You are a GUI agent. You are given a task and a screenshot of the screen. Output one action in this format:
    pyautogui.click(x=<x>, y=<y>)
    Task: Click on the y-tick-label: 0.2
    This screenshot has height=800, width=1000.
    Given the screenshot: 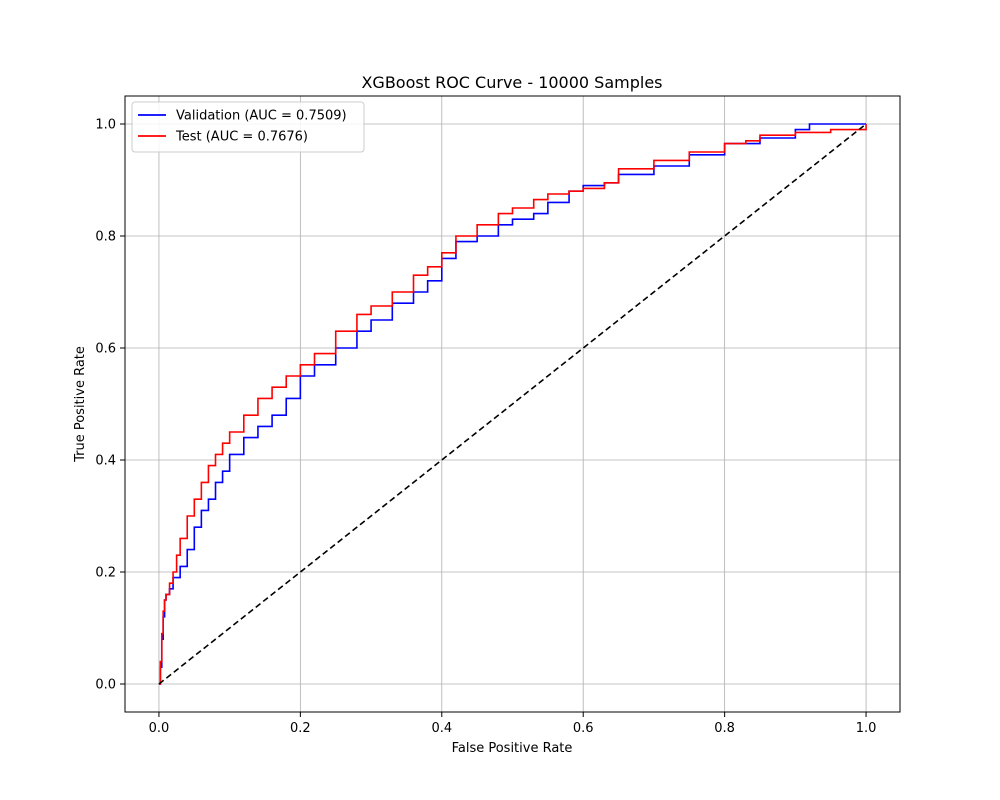 What is the action you would take?
    pyautogui.click(x=105, y=573)
    